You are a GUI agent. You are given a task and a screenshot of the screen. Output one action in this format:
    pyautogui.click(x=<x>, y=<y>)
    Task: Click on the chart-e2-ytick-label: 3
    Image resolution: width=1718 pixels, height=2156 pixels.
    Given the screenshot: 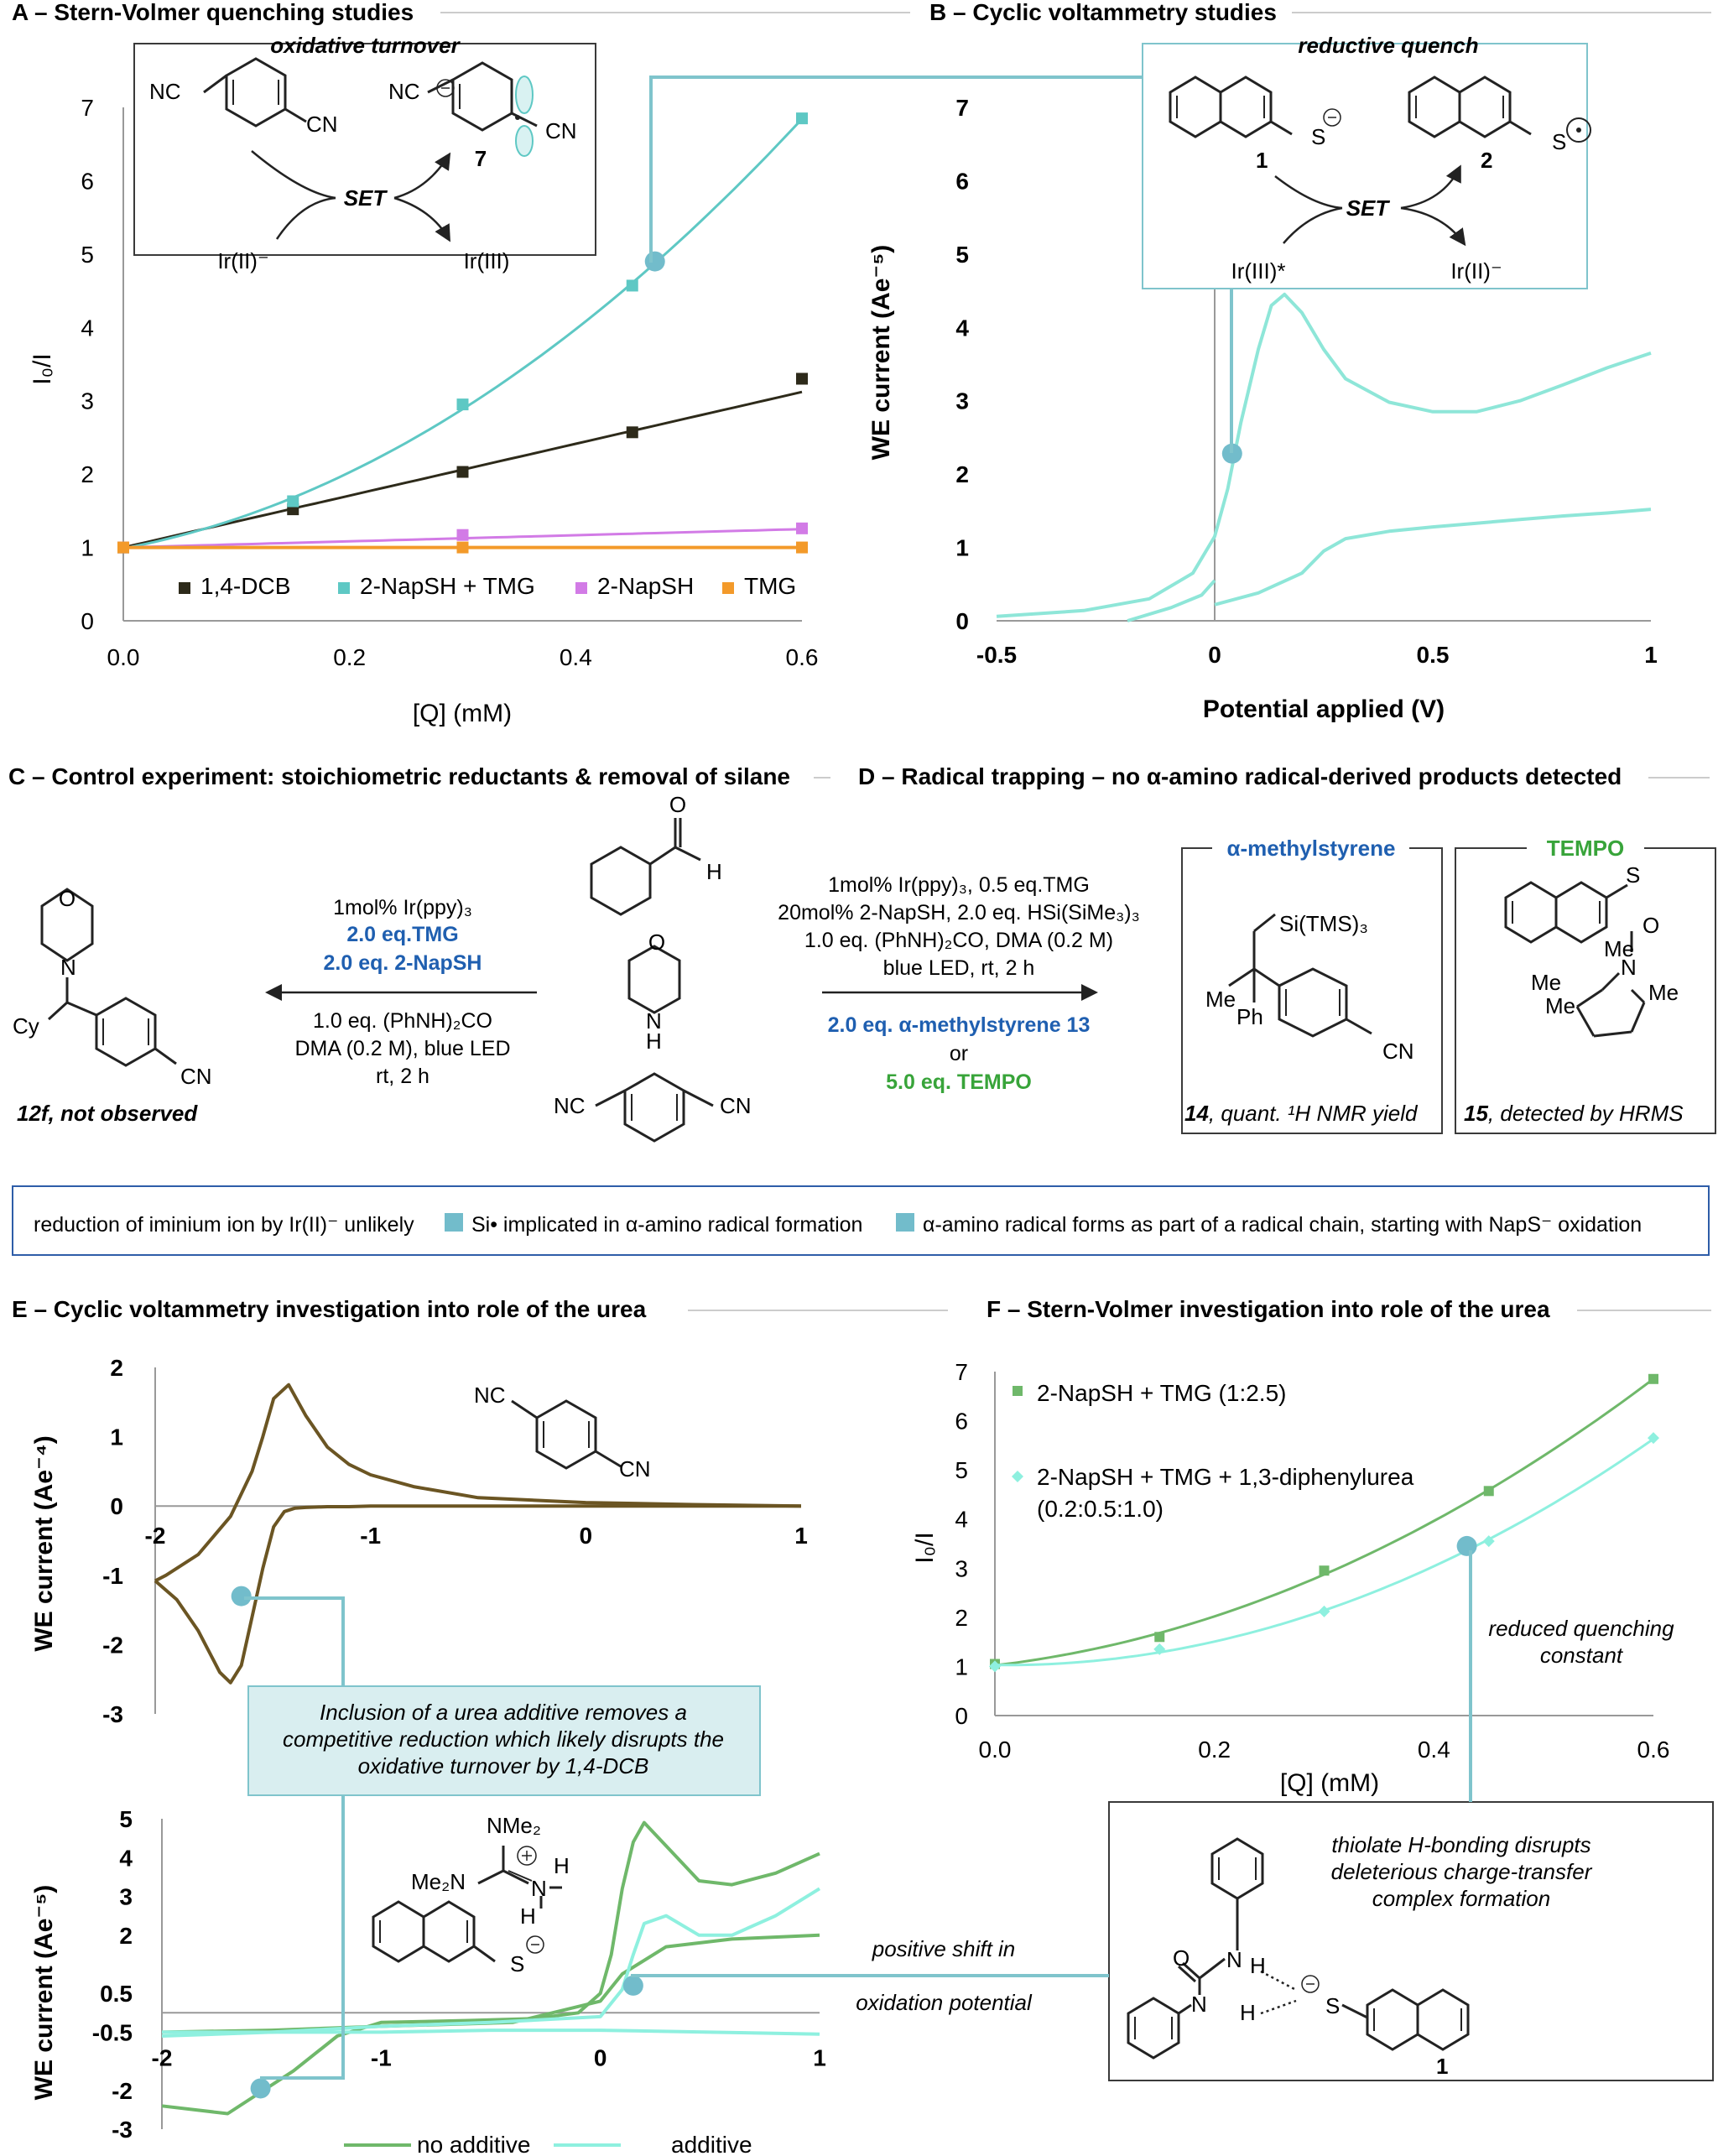 What is the action you would take?
    pyautogui.click(x=126, y=1897)
    